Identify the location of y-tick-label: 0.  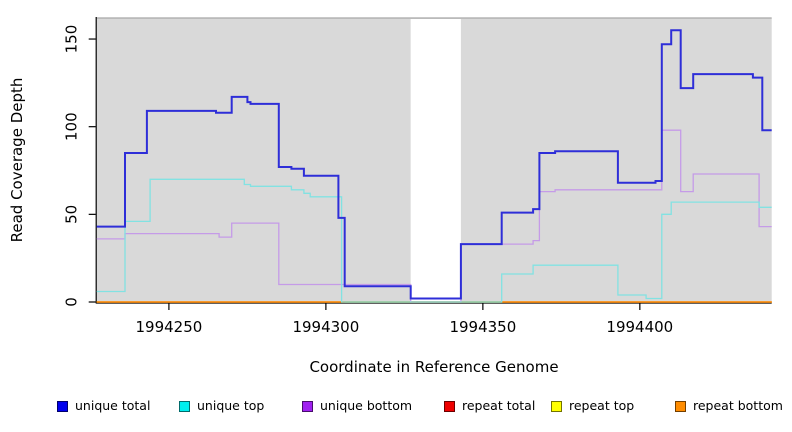
(72, 302).